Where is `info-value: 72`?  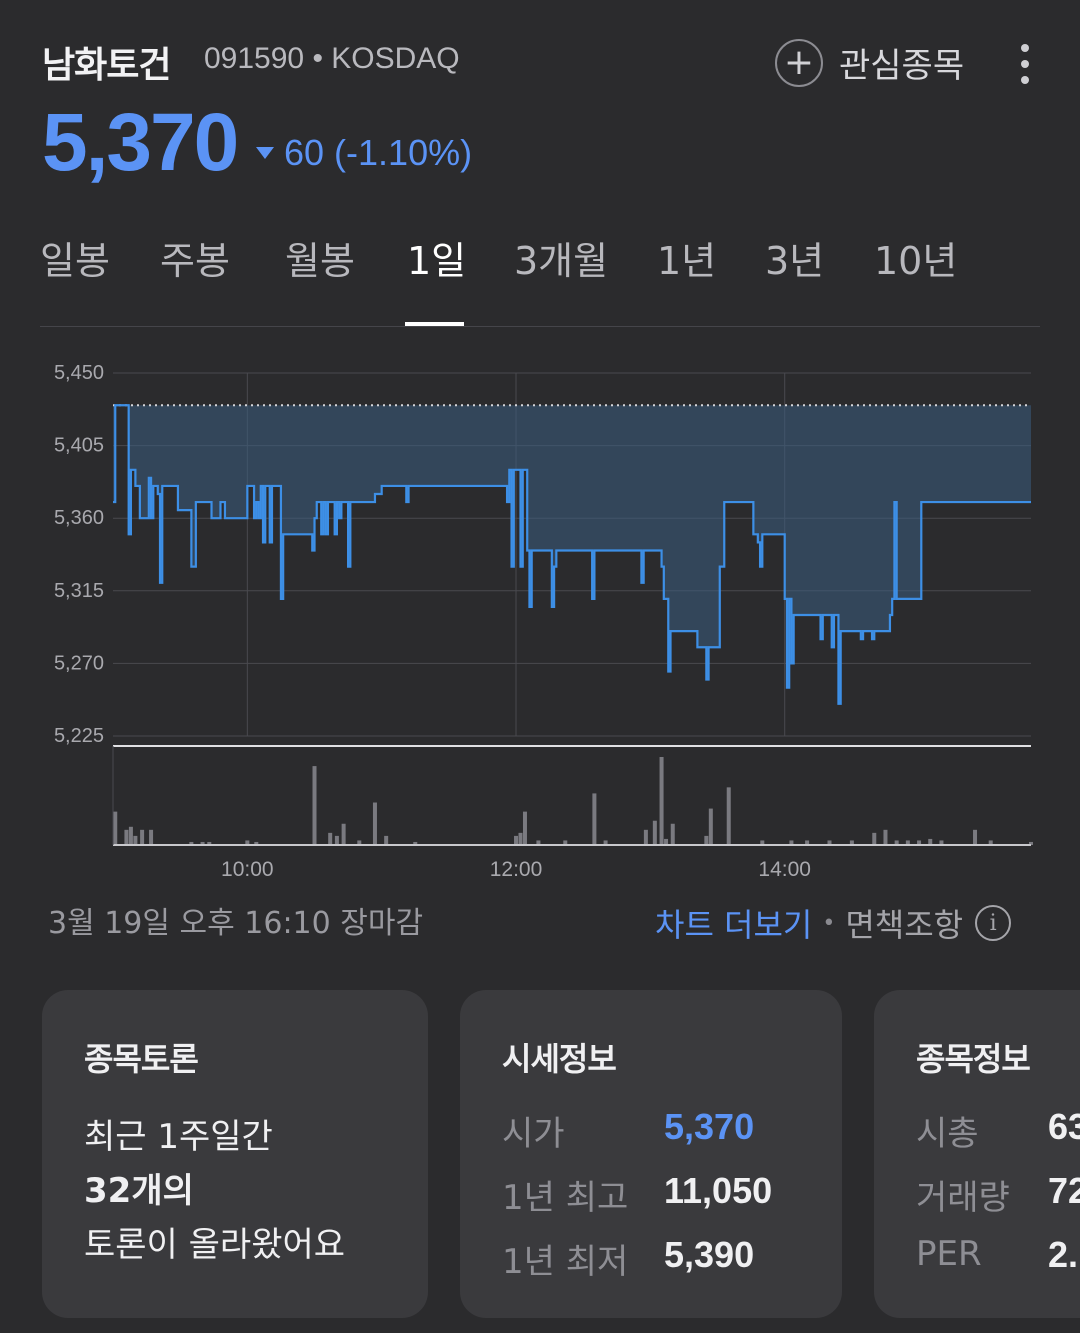
info-value: 72 is located at coordinates (1064, 1190).